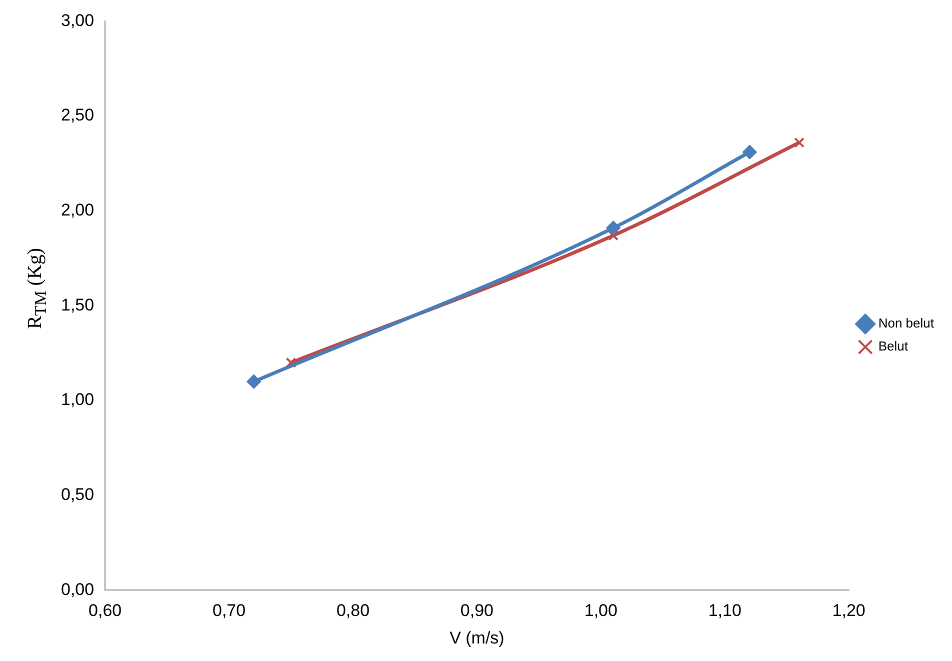 This screenshot has width=952, height=661. Describe the element at coordinates (77, 400) in the screenshot. I see `y-tick-label: 1,00` at that location.